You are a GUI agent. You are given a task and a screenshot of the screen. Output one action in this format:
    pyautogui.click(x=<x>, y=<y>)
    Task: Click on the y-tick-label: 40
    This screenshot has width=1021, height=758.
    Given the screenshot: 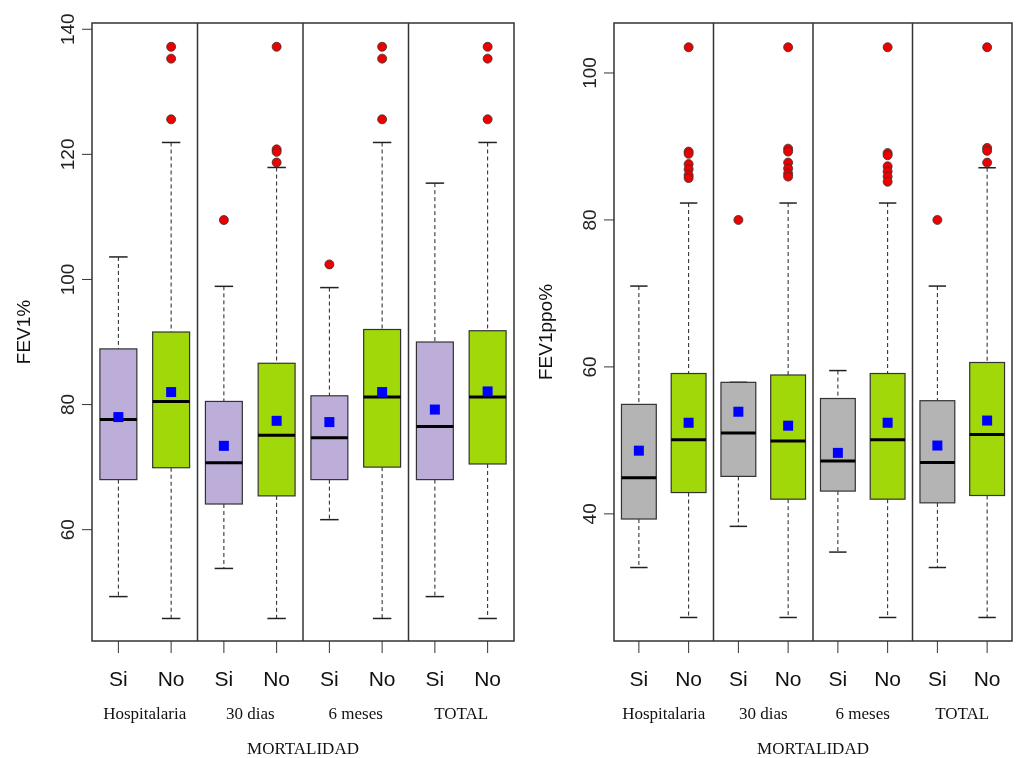 What is the action you would take?
    pyautogui.click(x=589, y=514)
    